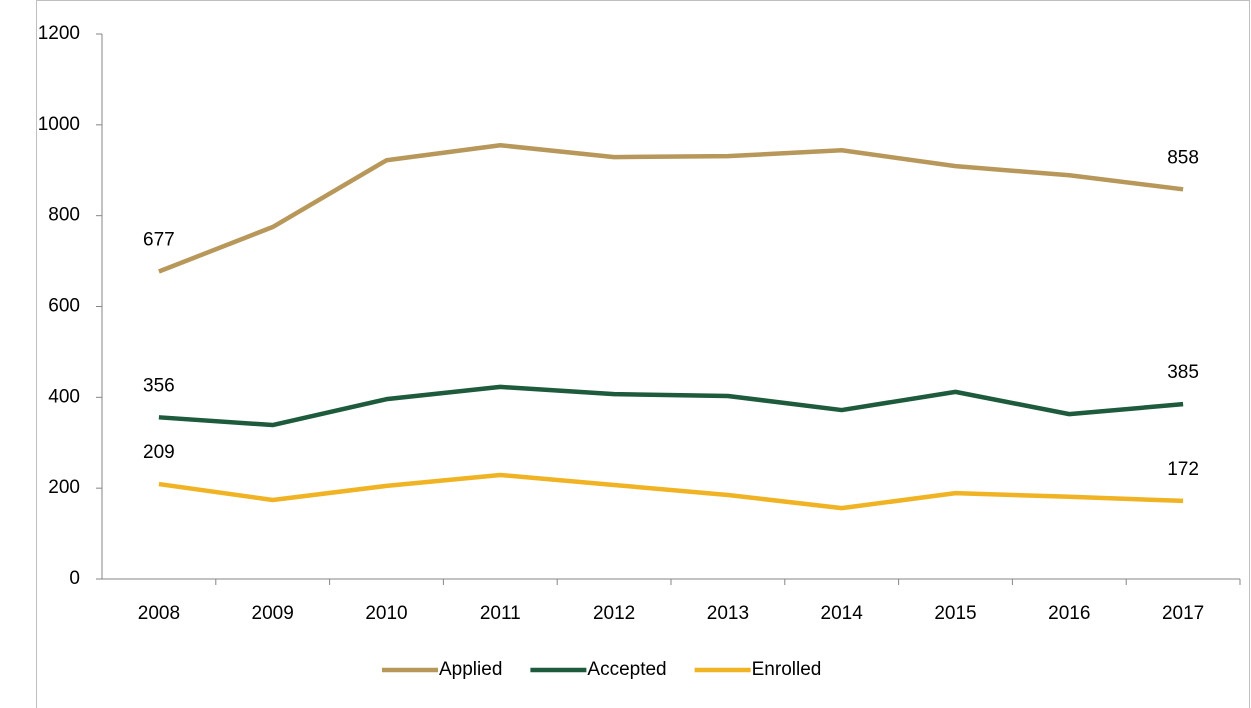 The height and width of the screenshot is (708, 1251). I want to click on y-tick-label: 1000, so click(59, 124).